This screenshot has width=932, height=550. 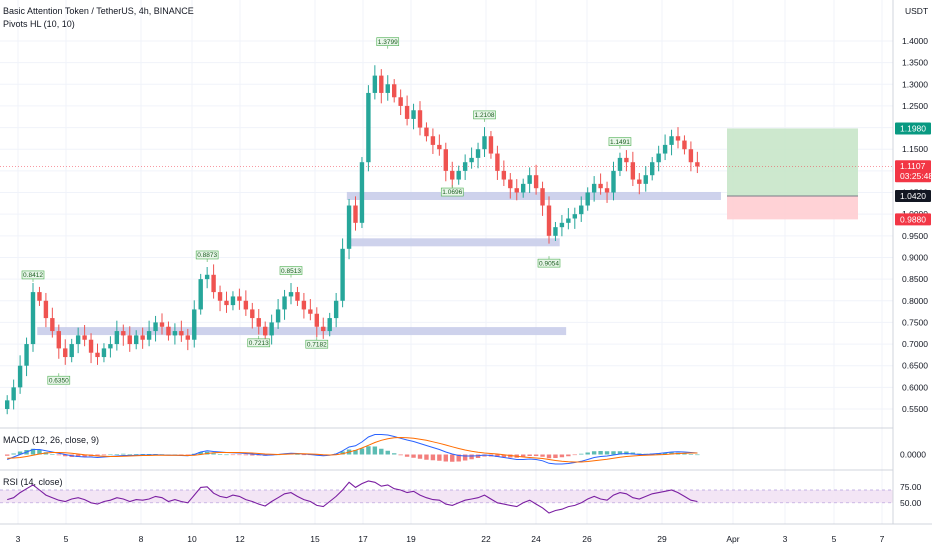 What do you see at coordinates (915, 279) in the screenshot?
I see `y-tick-label: 0.8500` at bounding box center [915, 279].